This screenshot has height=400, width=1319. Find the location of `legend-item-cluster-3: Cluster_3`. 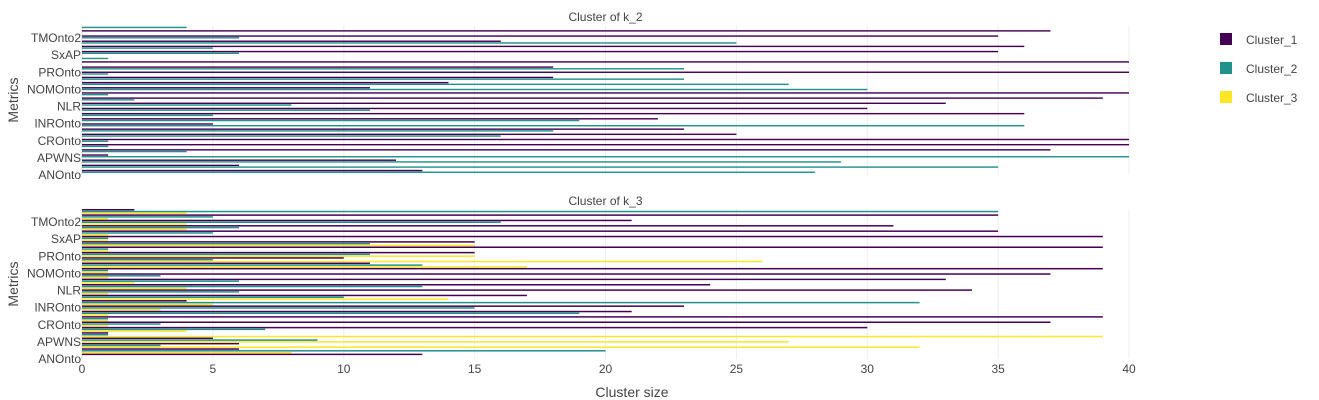

legend-item-cluster-3: Cluster_3 is located at coordinates (1259, 98).